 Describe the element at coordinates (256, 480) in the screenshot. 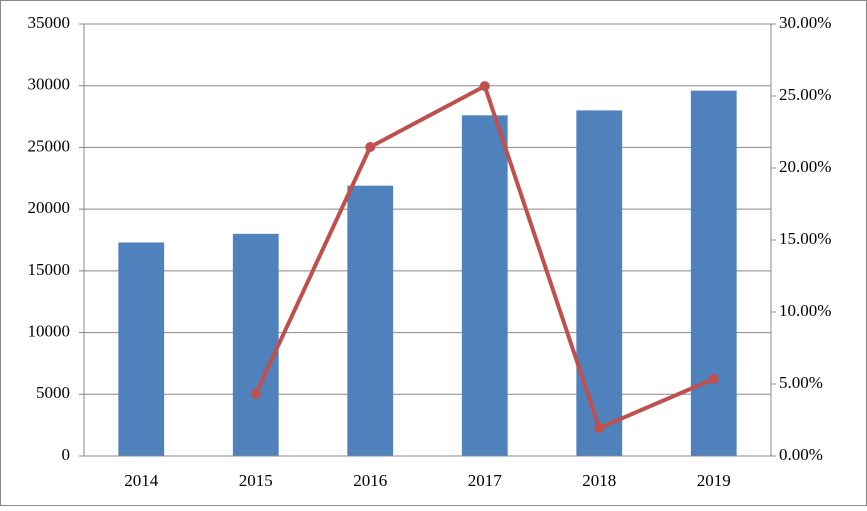

I see `x-tick-label: 2015` at that location.